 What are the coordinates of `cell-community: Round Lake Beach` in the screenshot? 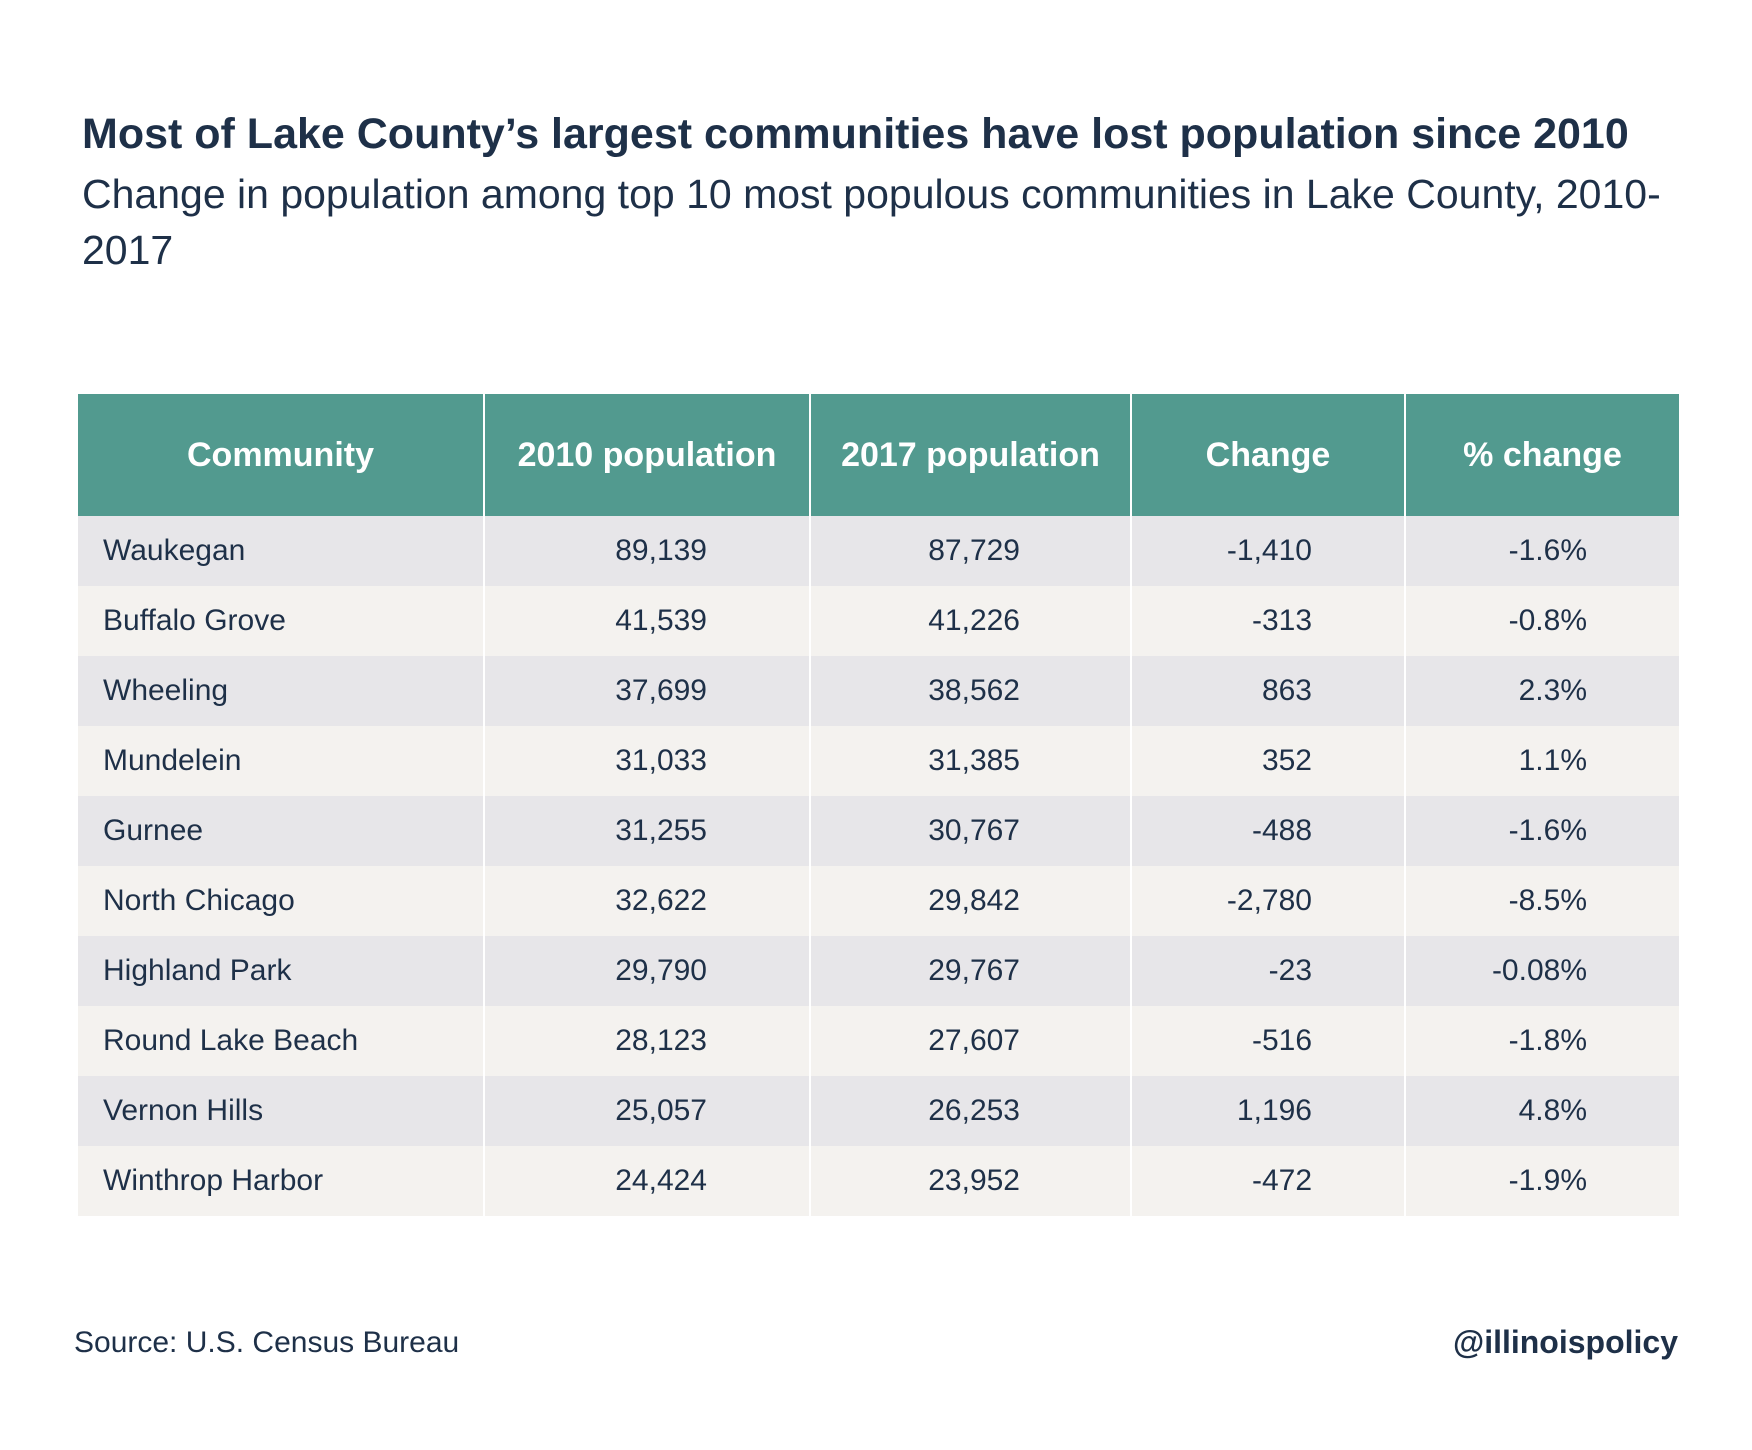 It's located at (281, 1041).